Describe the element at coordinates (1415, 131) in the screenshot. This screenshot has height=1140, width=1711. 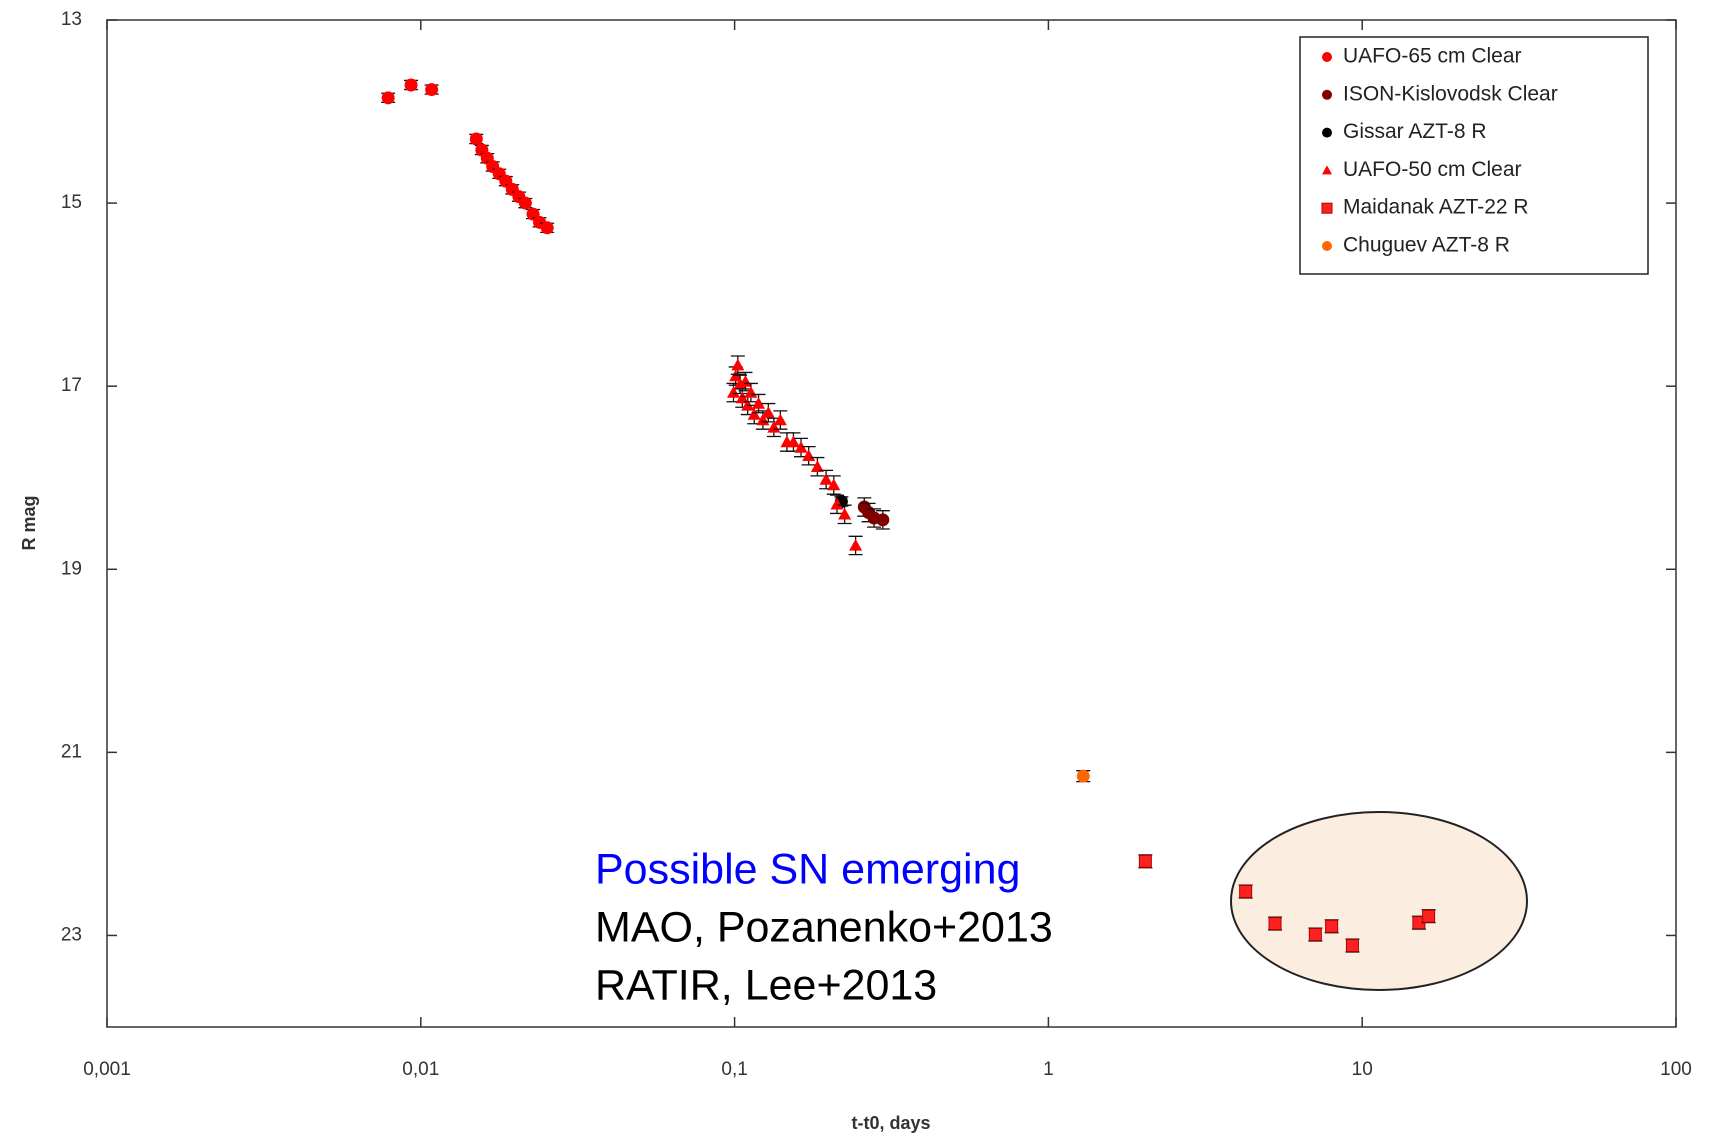
I see `legend-text: Gissar AZT-8 R` at that location.